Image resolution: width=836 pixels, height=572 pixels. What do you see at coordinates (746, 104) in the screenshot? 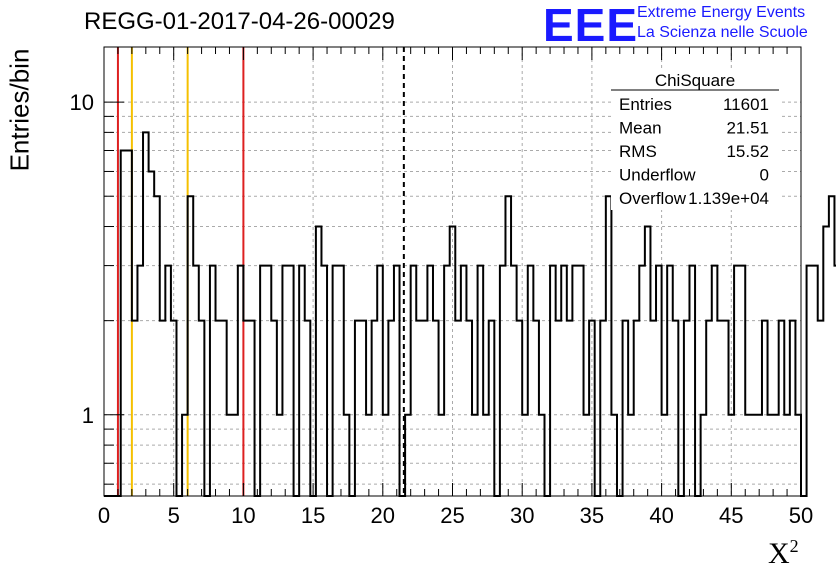
I see `stats-value: 11601` at bounding box center [746, 104].